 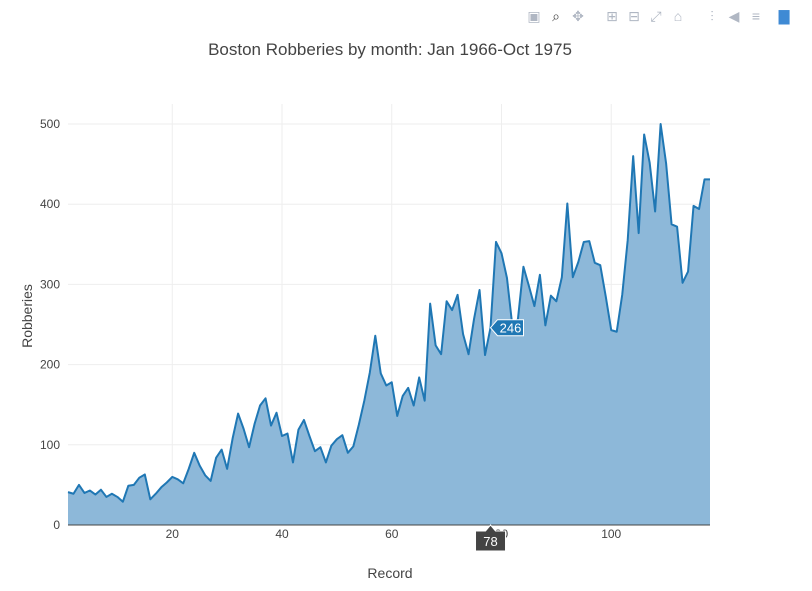 What do you see at coordinates (612, 15) in the screenshot?
I see `zoom-in-icon: ⊞` at bounding box center [612, 15].